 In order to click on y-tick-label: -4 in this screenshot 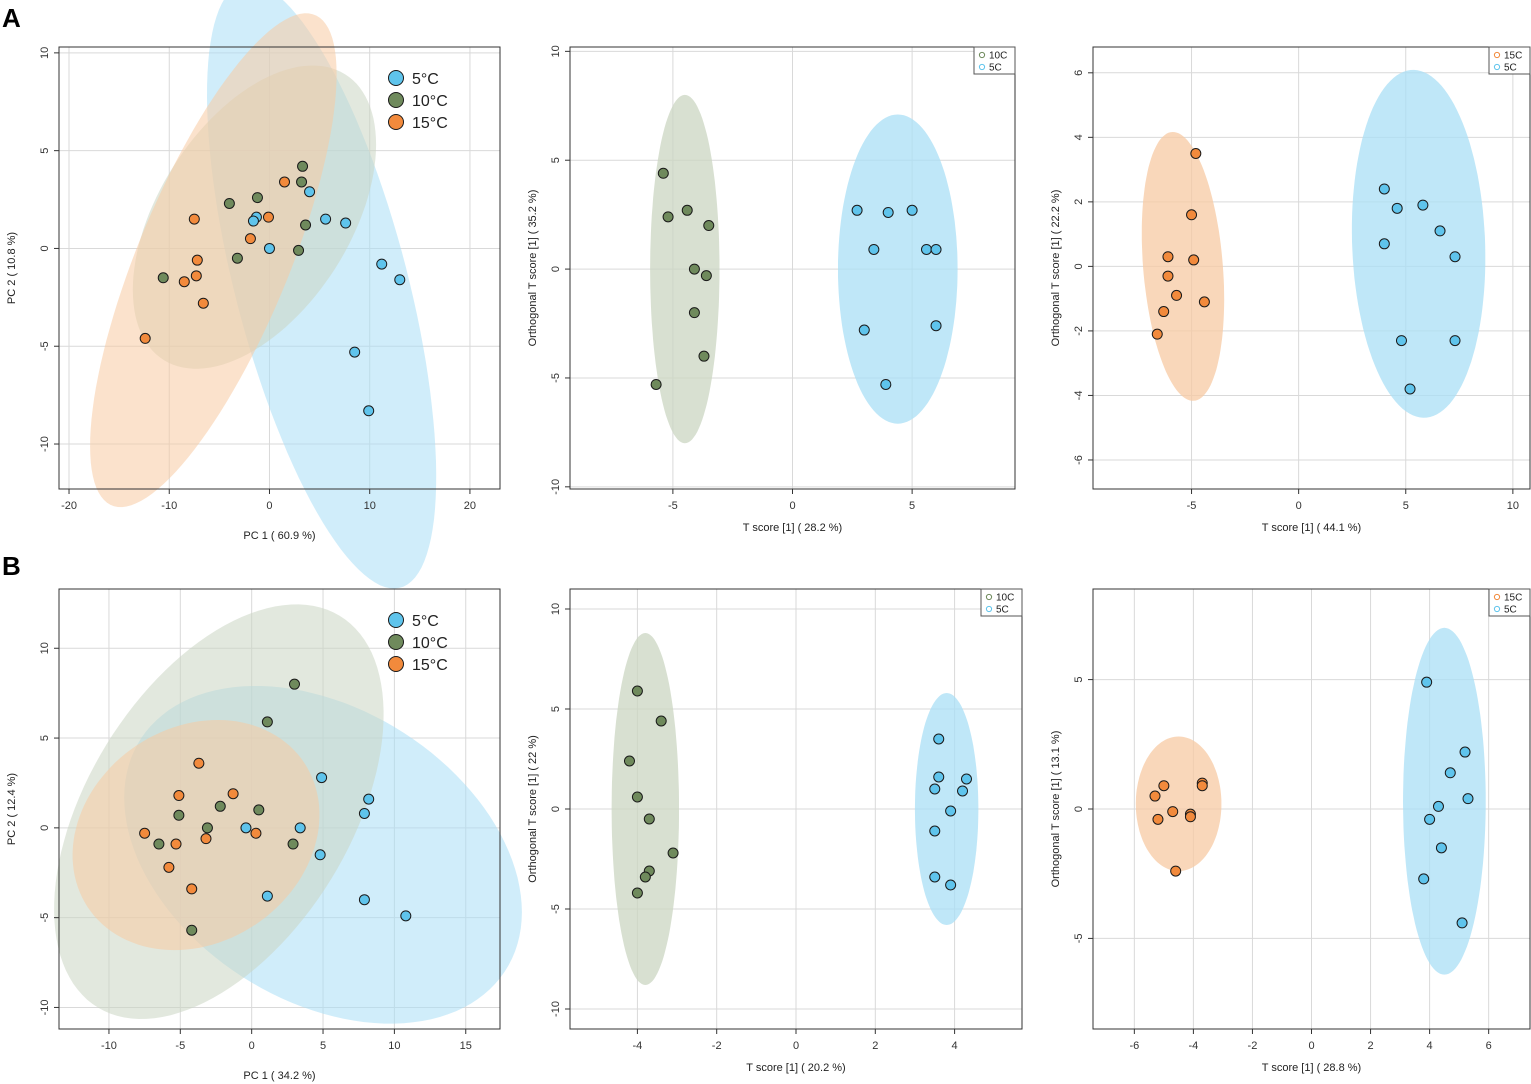, I will do `click(1079, 396)`.